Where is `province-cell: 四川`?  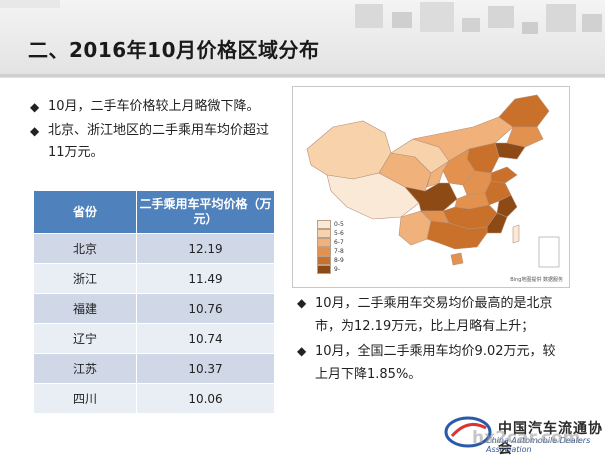
province-cell: 四川 is located at coordinates (85, 398).